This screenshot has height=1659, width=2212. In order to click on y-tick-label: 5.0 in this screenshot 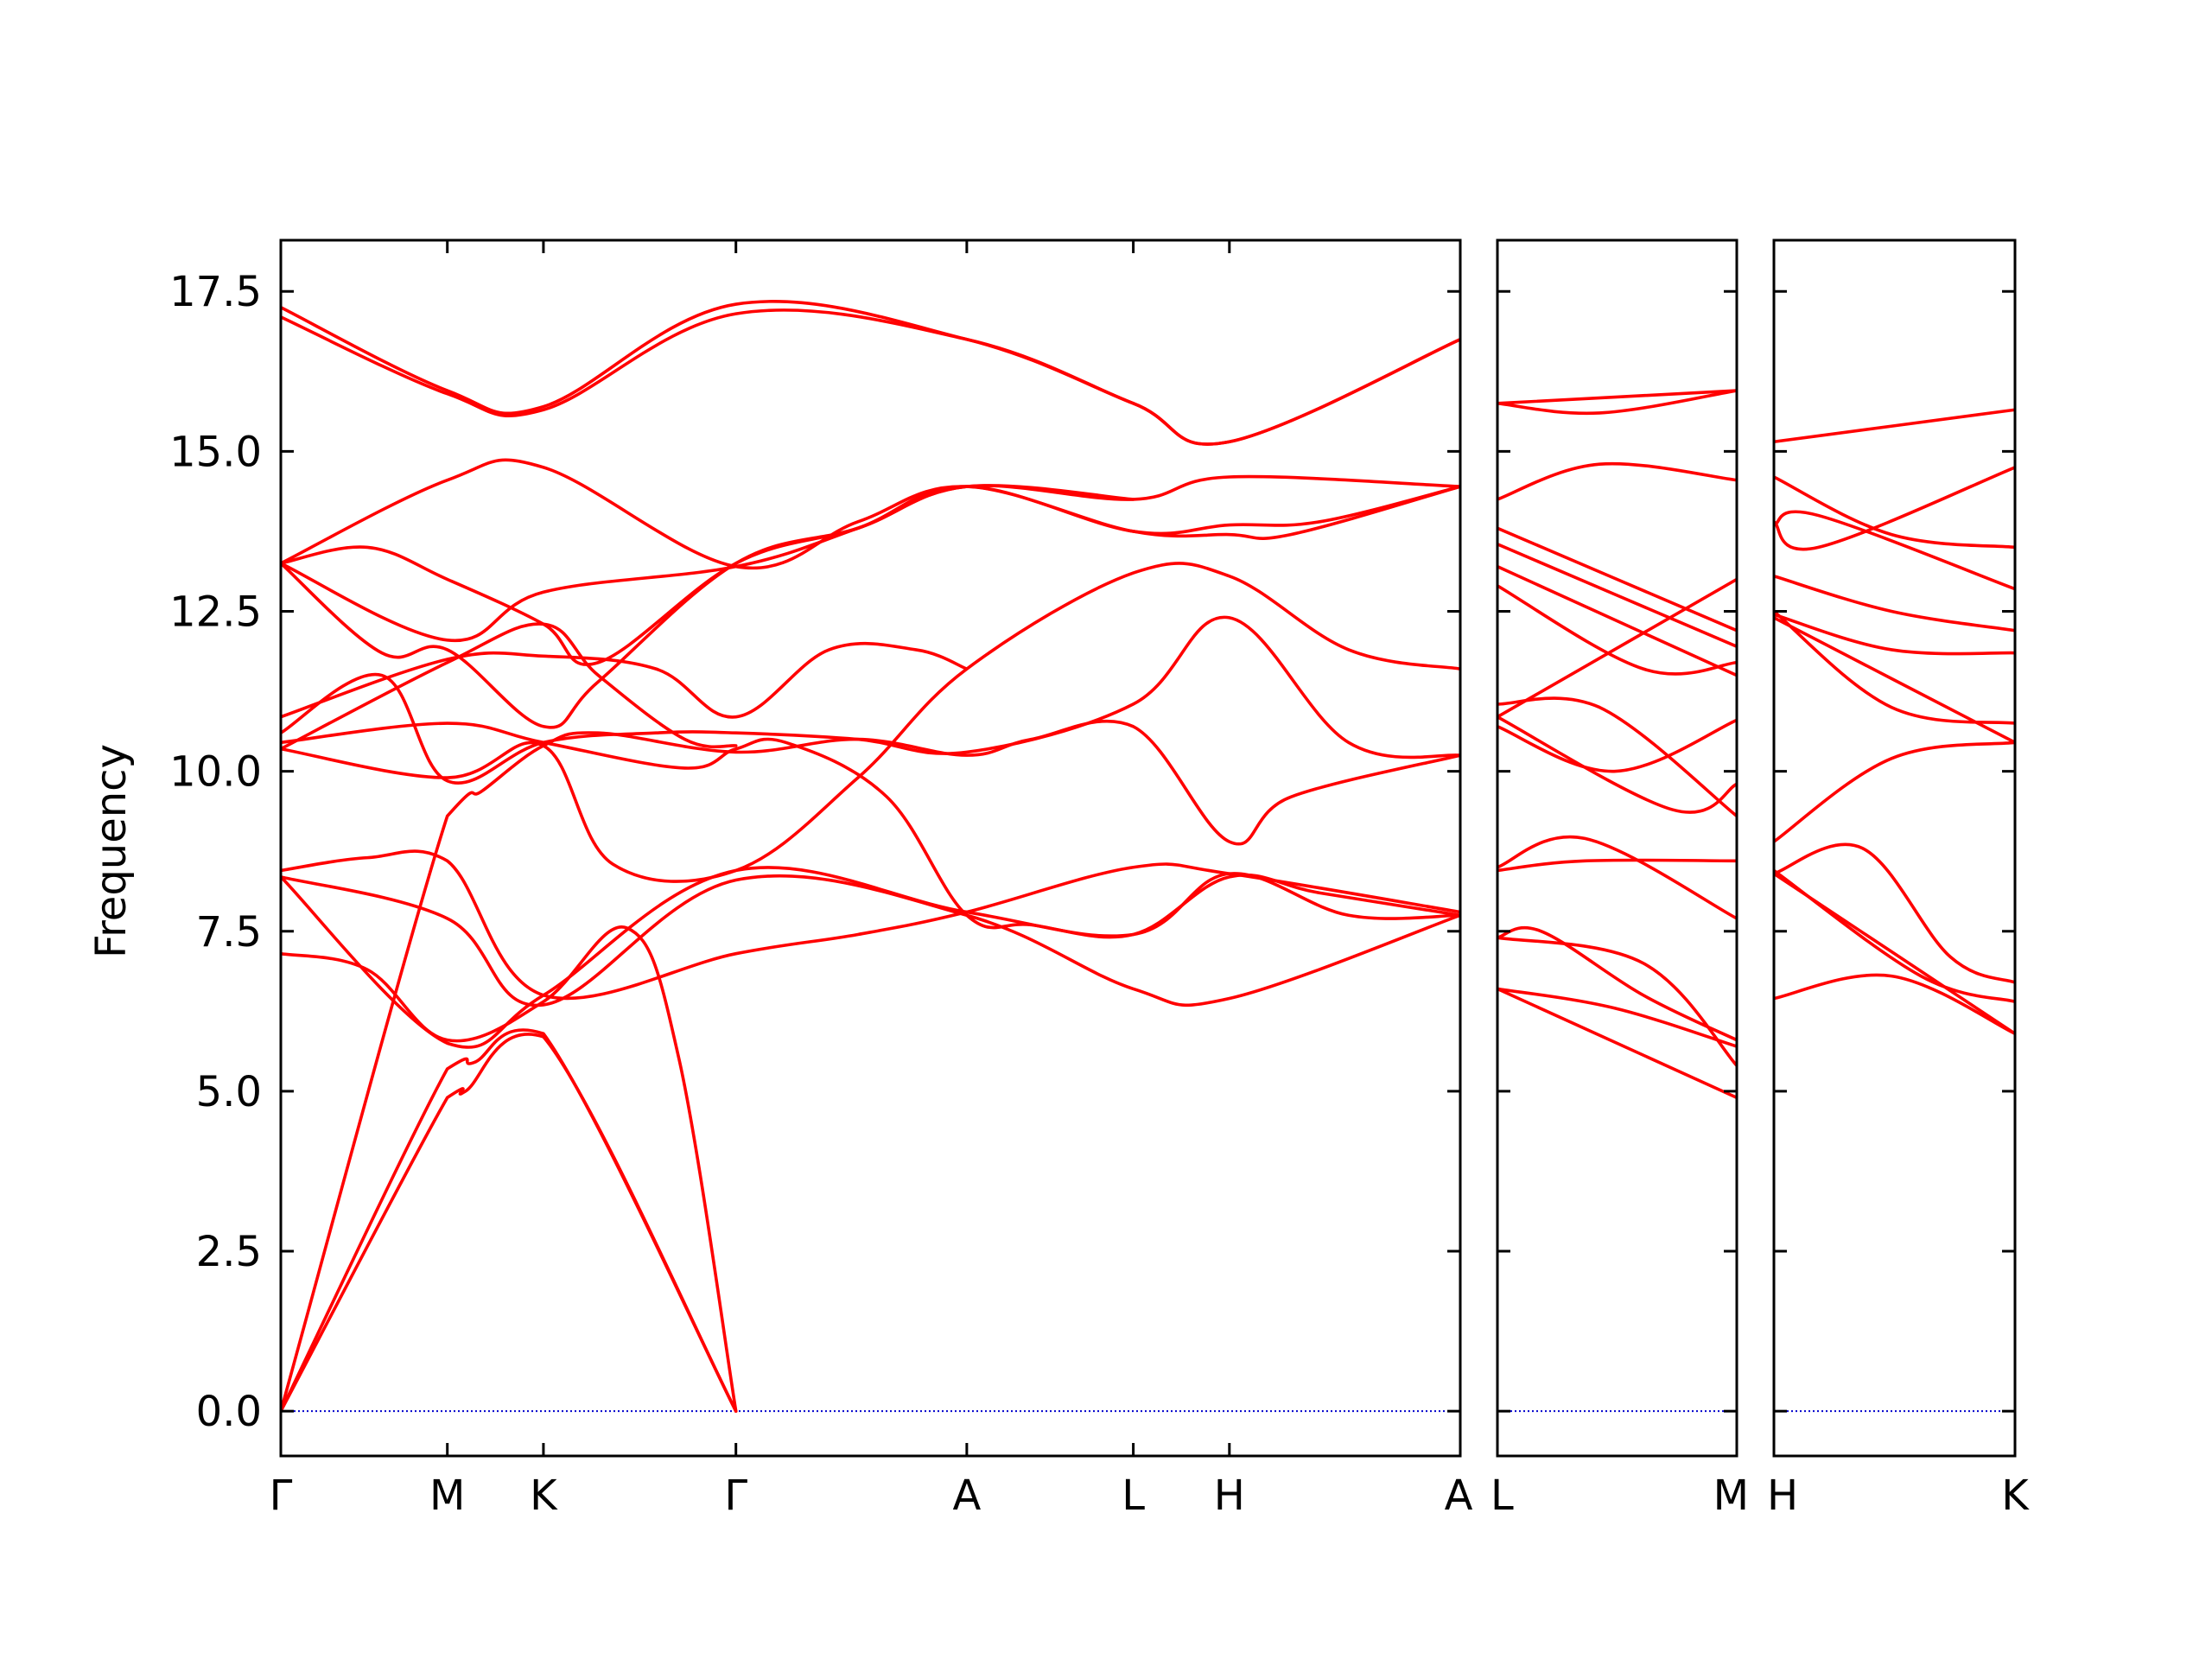, I will do `click(229, 1092)`.